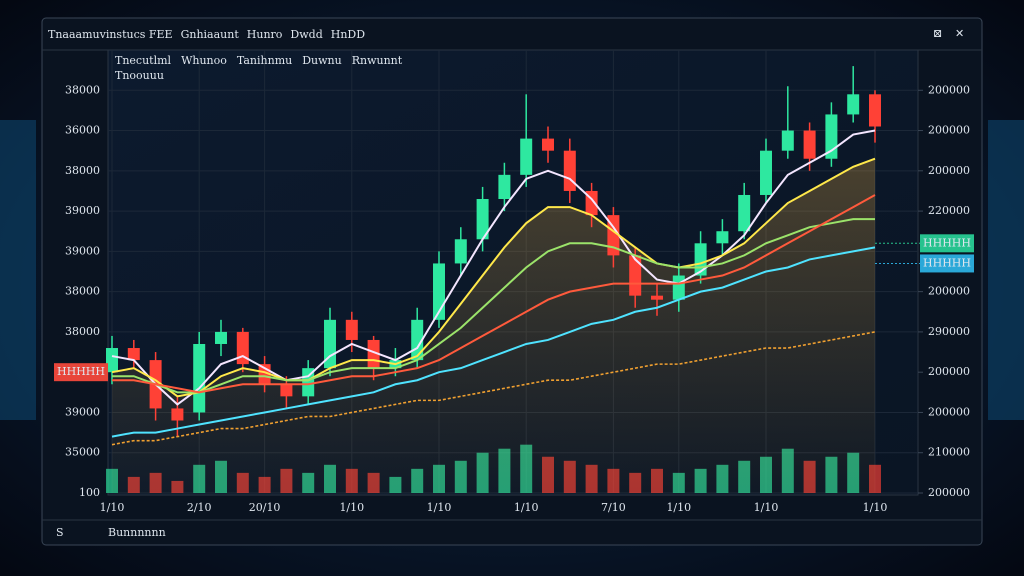 The width and height of the screenshot is (1024, 576). What do you see at coordinates (137, 532) in the screenshot?
I see `footer-text: Bunnnnnn` at bounding box center [137, 532].